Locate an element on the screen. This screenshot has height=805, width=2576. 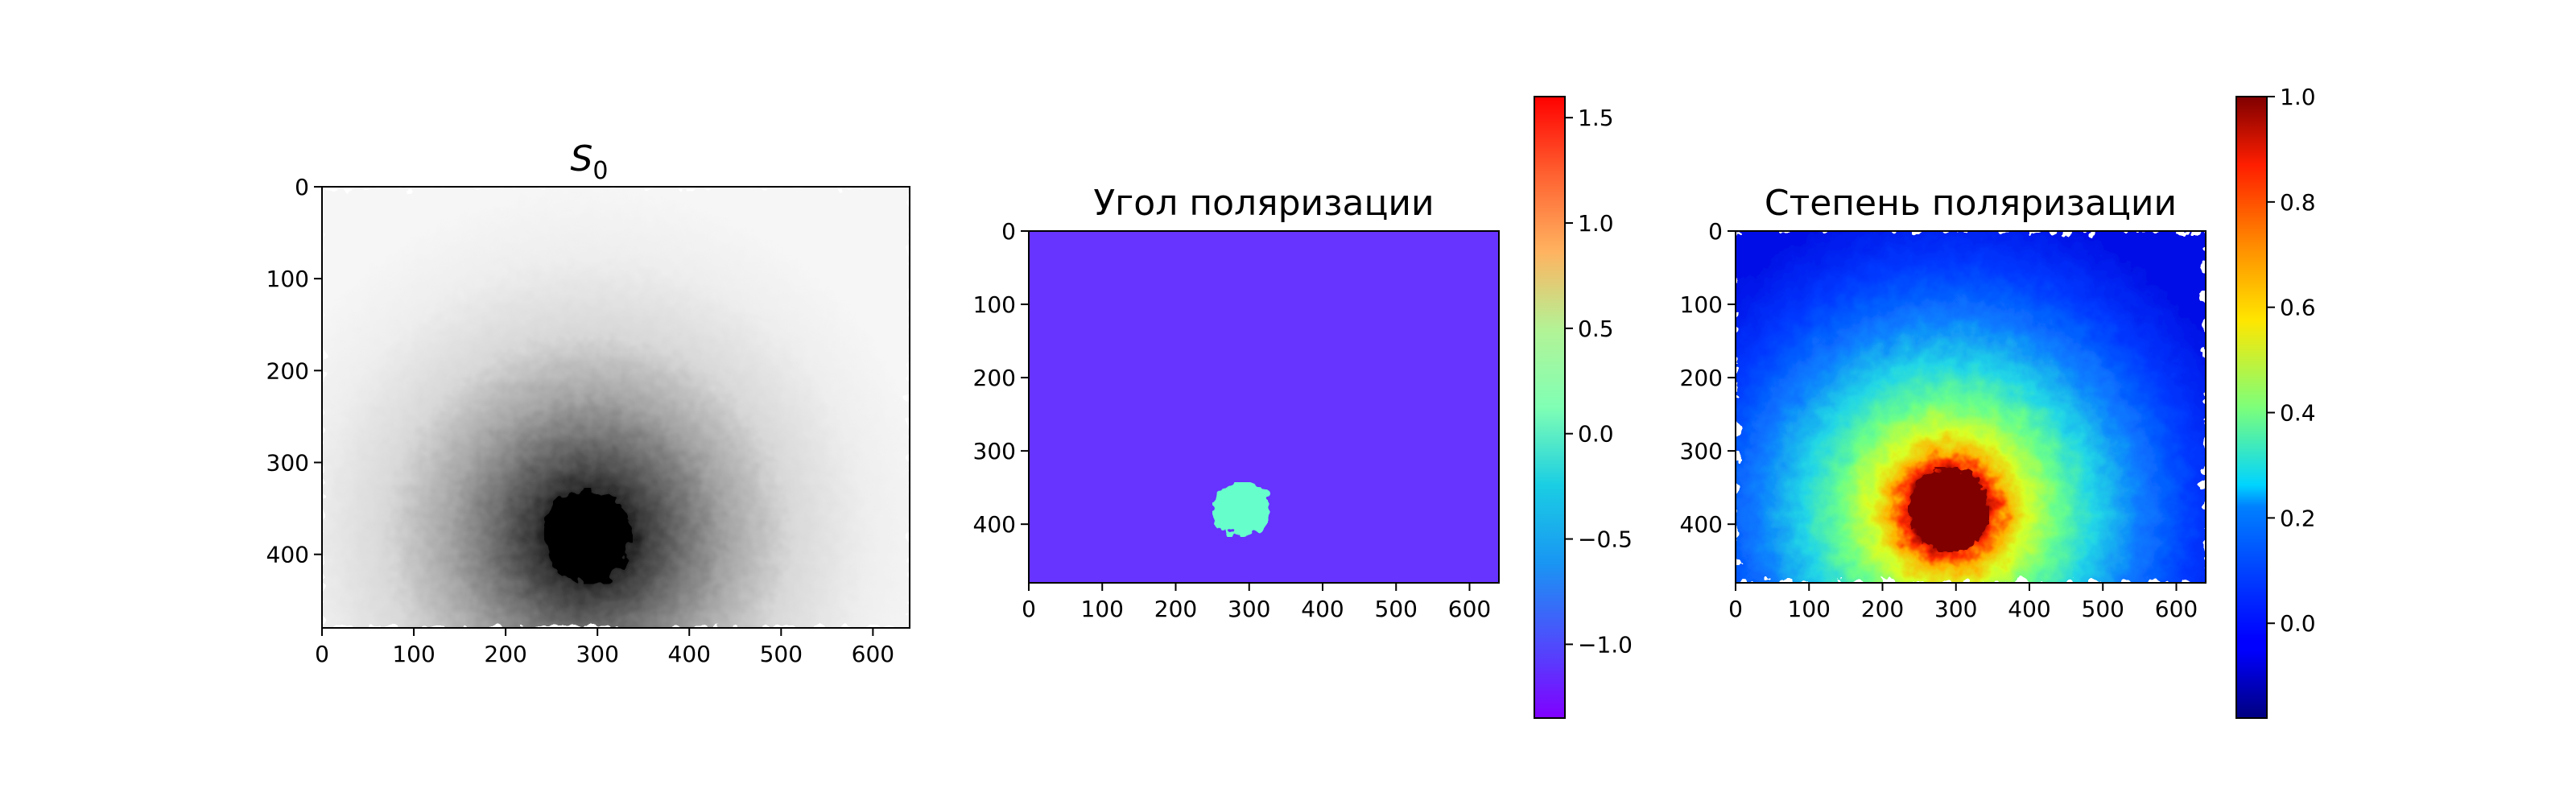
degree-image is located at coordinates (1971, 407).